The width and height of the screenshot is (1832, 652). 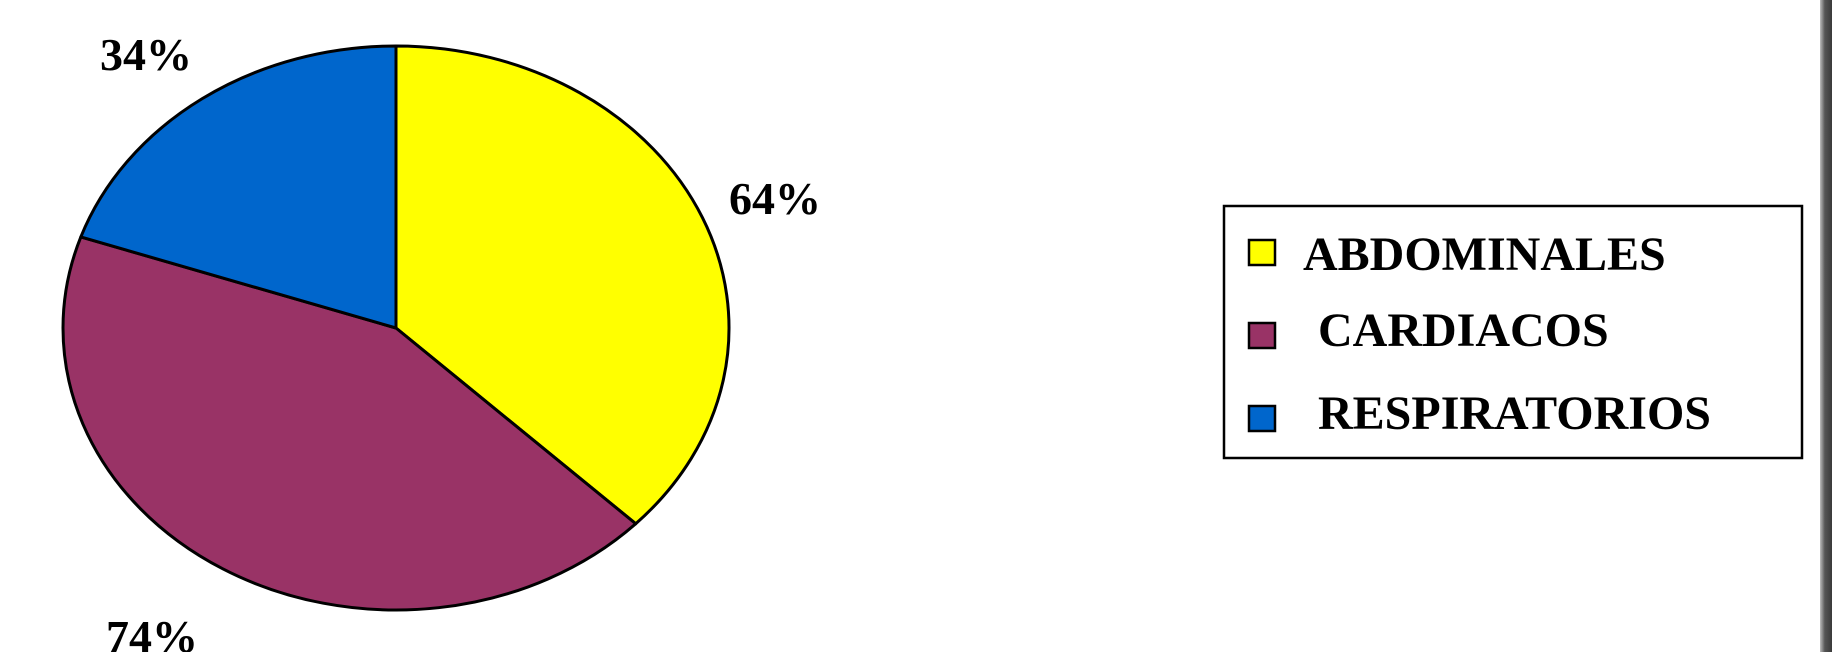 I want to click on legend-label-respiratorios: RESPIRATORIOS, so click(x=1514, y=413).